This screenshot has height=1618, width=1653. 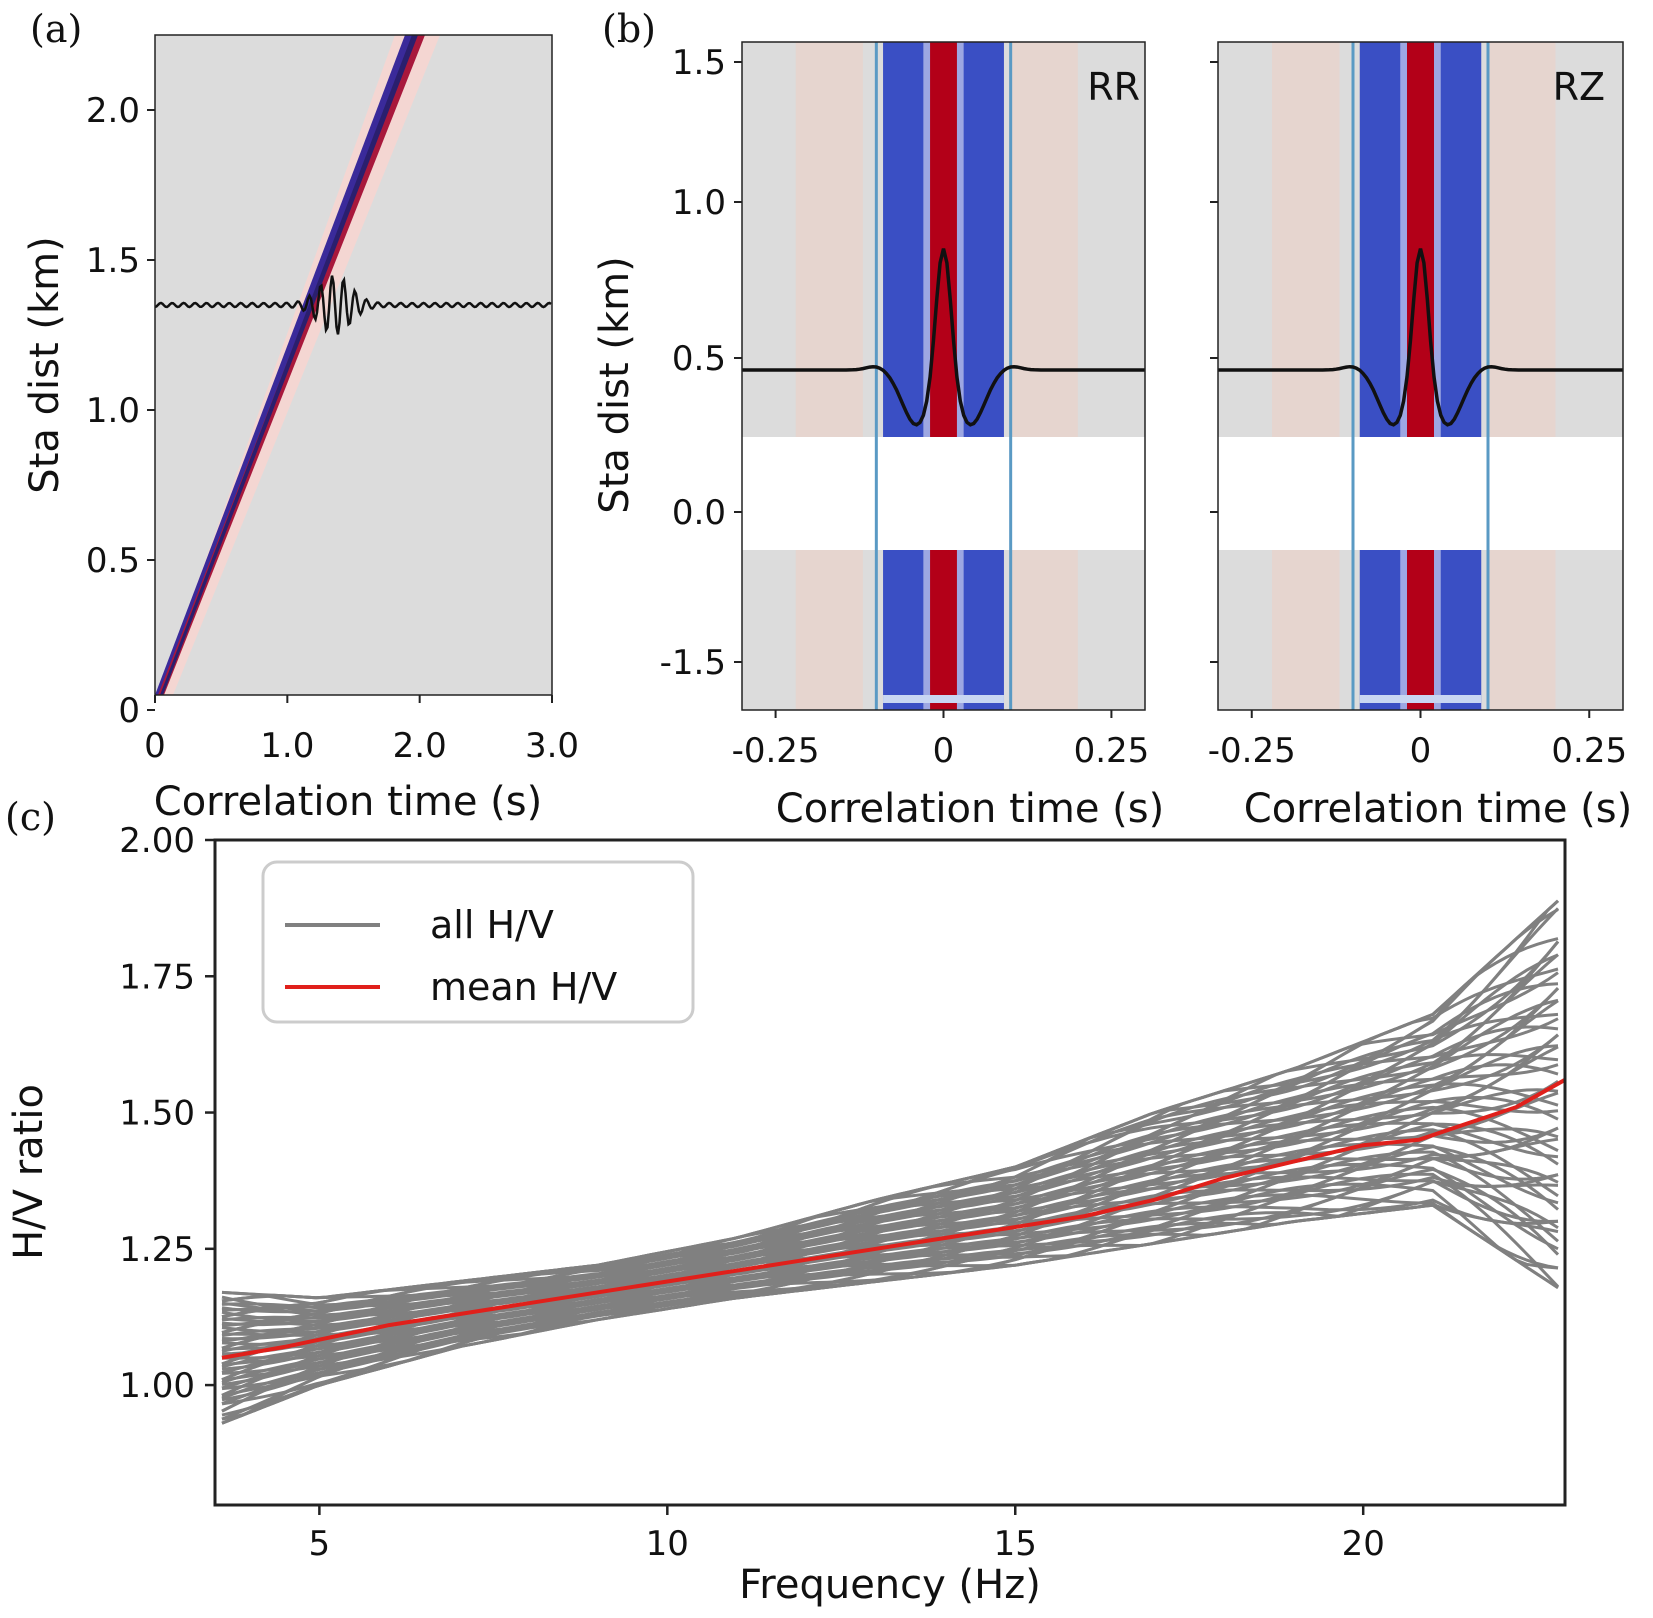 What do you see at coordinates (1252, 751) in the screenshot?
I see `panel-b-rz-x-tick-label: -0.25` at bounding box center [1252, 751].